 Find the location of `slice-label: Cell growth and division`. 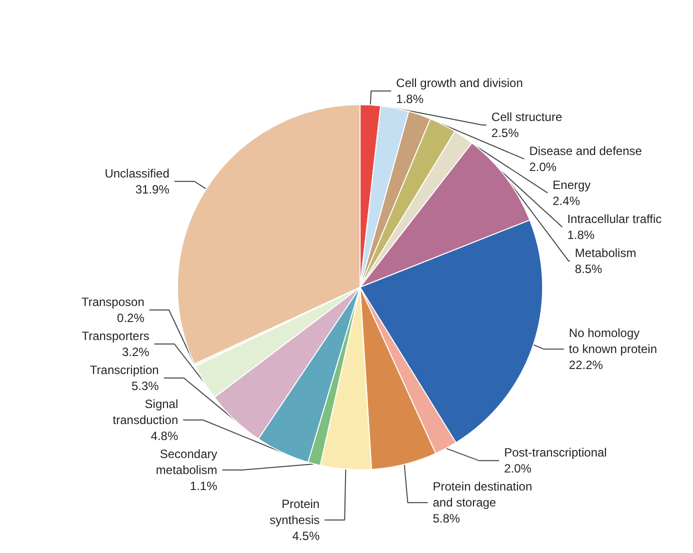

slice-label: Cell growth and division is located at coordinates (459, 83).